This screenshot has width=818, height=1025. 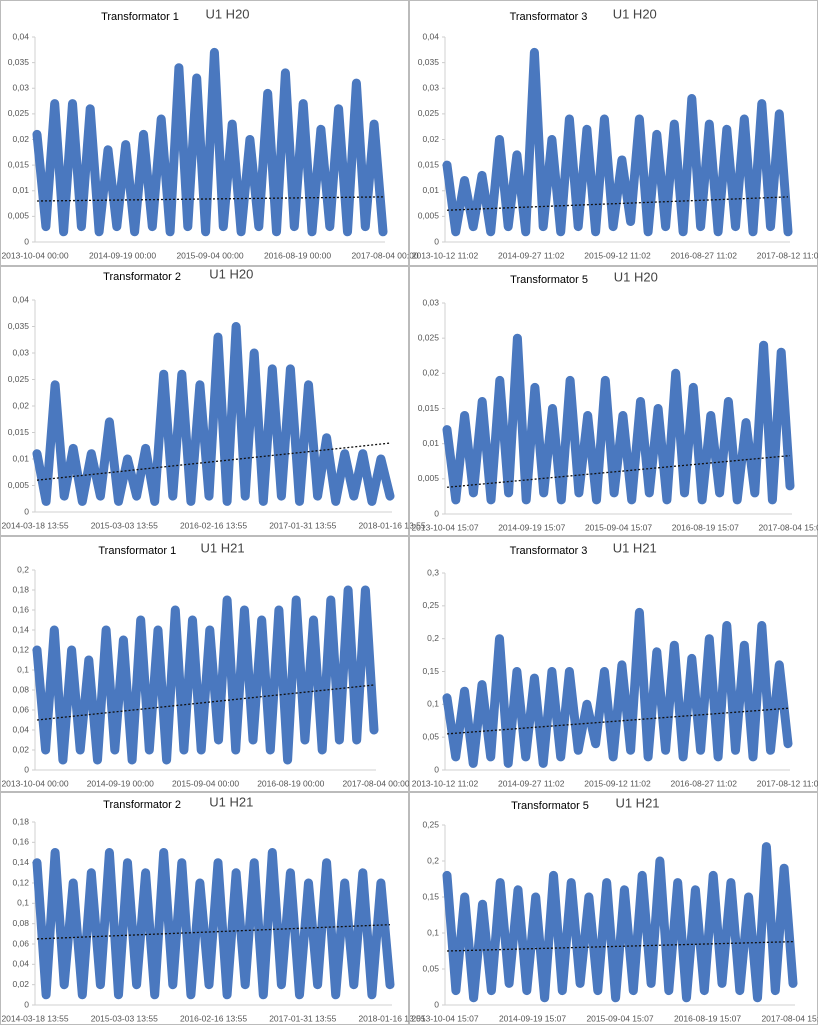 What do you see at coordinates (391, 1018) in the screenshot?
I see `x-tick-label: 2018-01-16 13:55` at bounding box center [391, 1018].